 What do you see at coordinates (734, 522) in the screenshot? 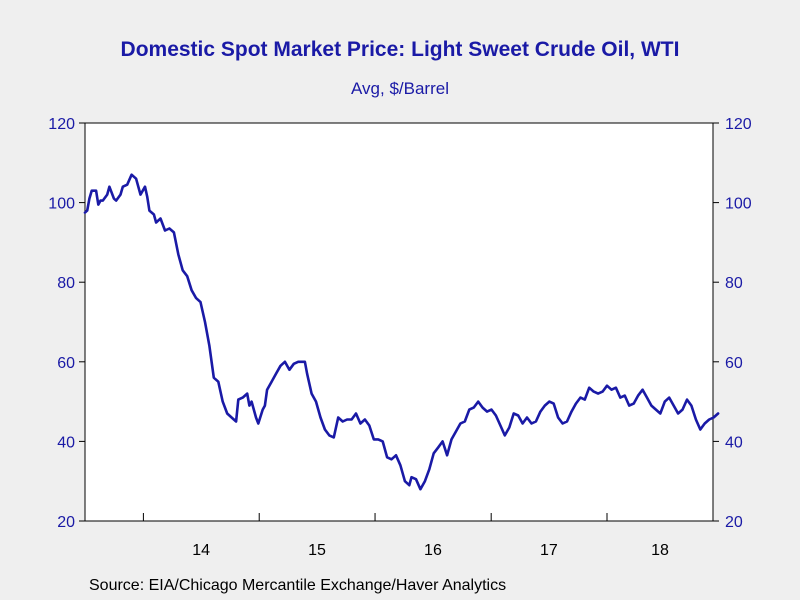
I see `y-tick-label-right: 20` at bounding box center [734, 522].